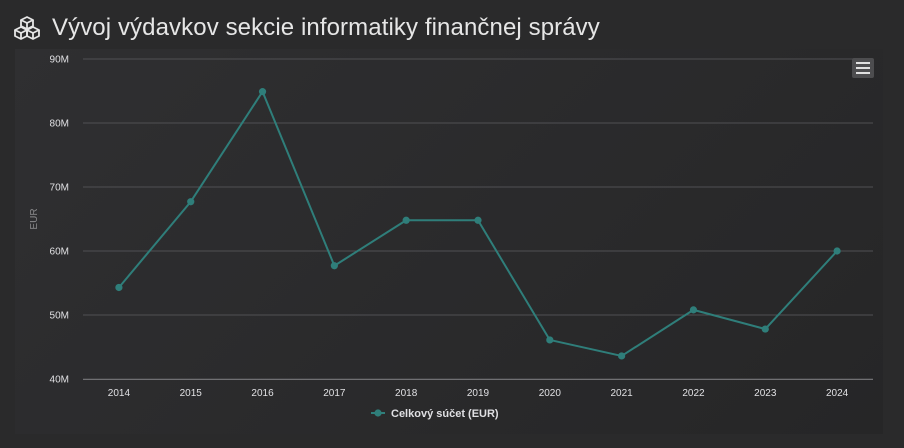  What do you see at coordinates (837, 393) in the screenshot?
I see `x-tick-label: 2024` at bounding box center [837, 393].